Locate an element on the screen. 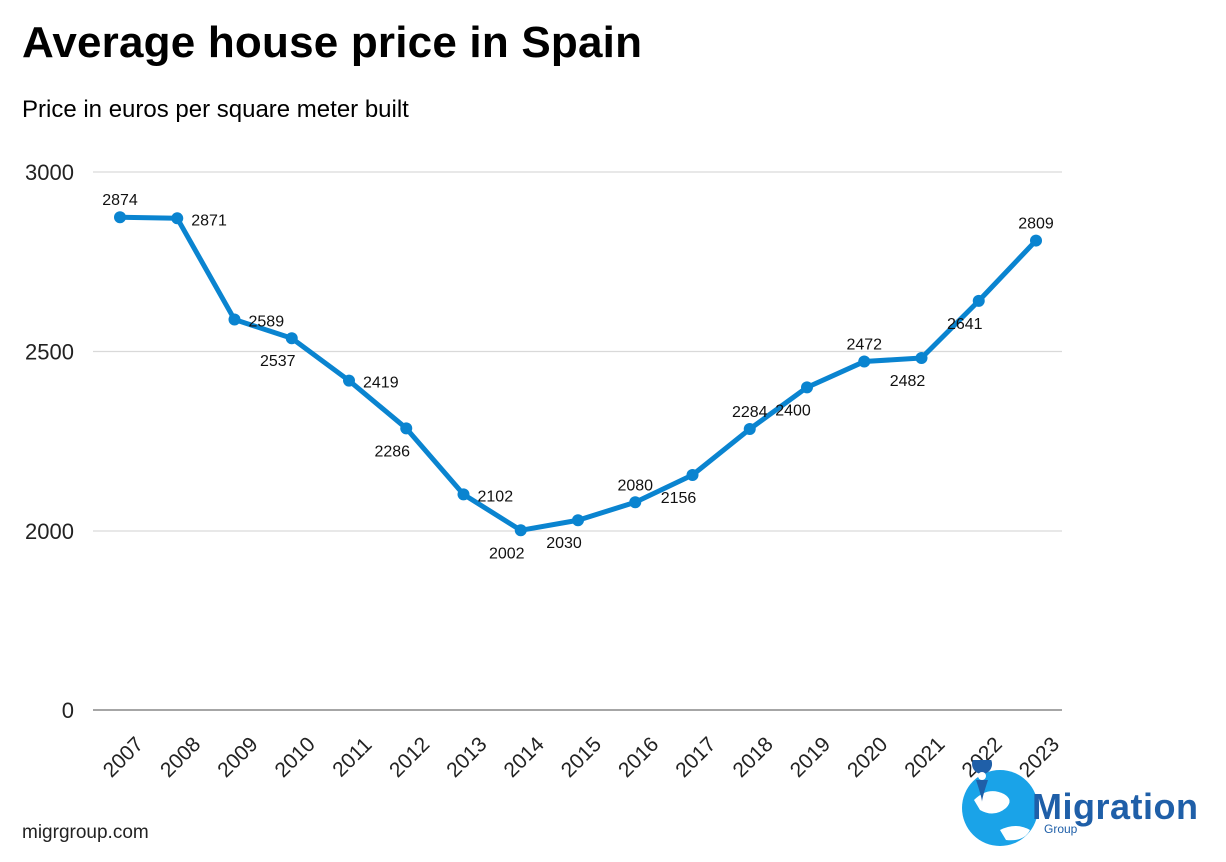 The image size is (1226, 862). data-point-2013 is located at coordinates (463, 494).